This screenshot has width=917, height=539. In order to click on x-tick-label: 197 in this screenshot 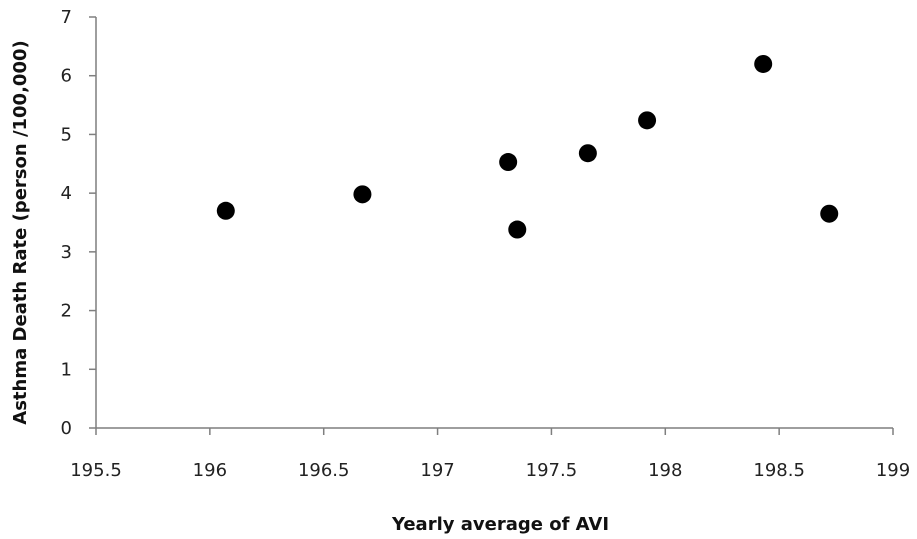, I will do `click(437, 470)`.